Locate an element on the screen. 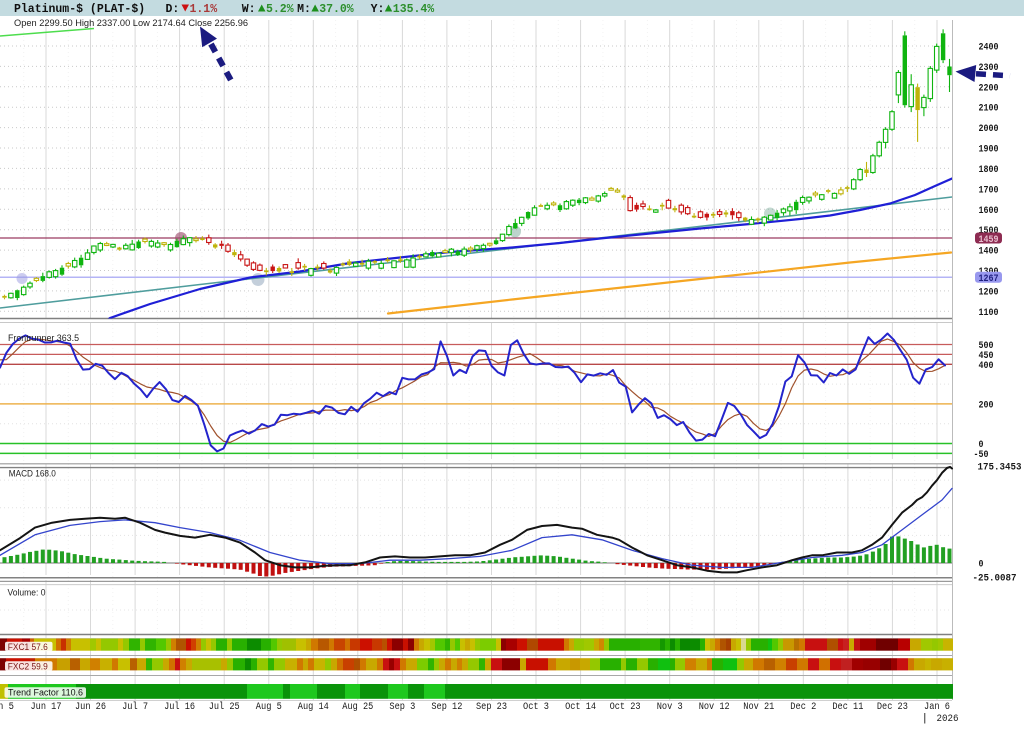 The height and width of the screenshot is (735, 1024). svg-text: Jul 16 is located at coordinates (179, 707).